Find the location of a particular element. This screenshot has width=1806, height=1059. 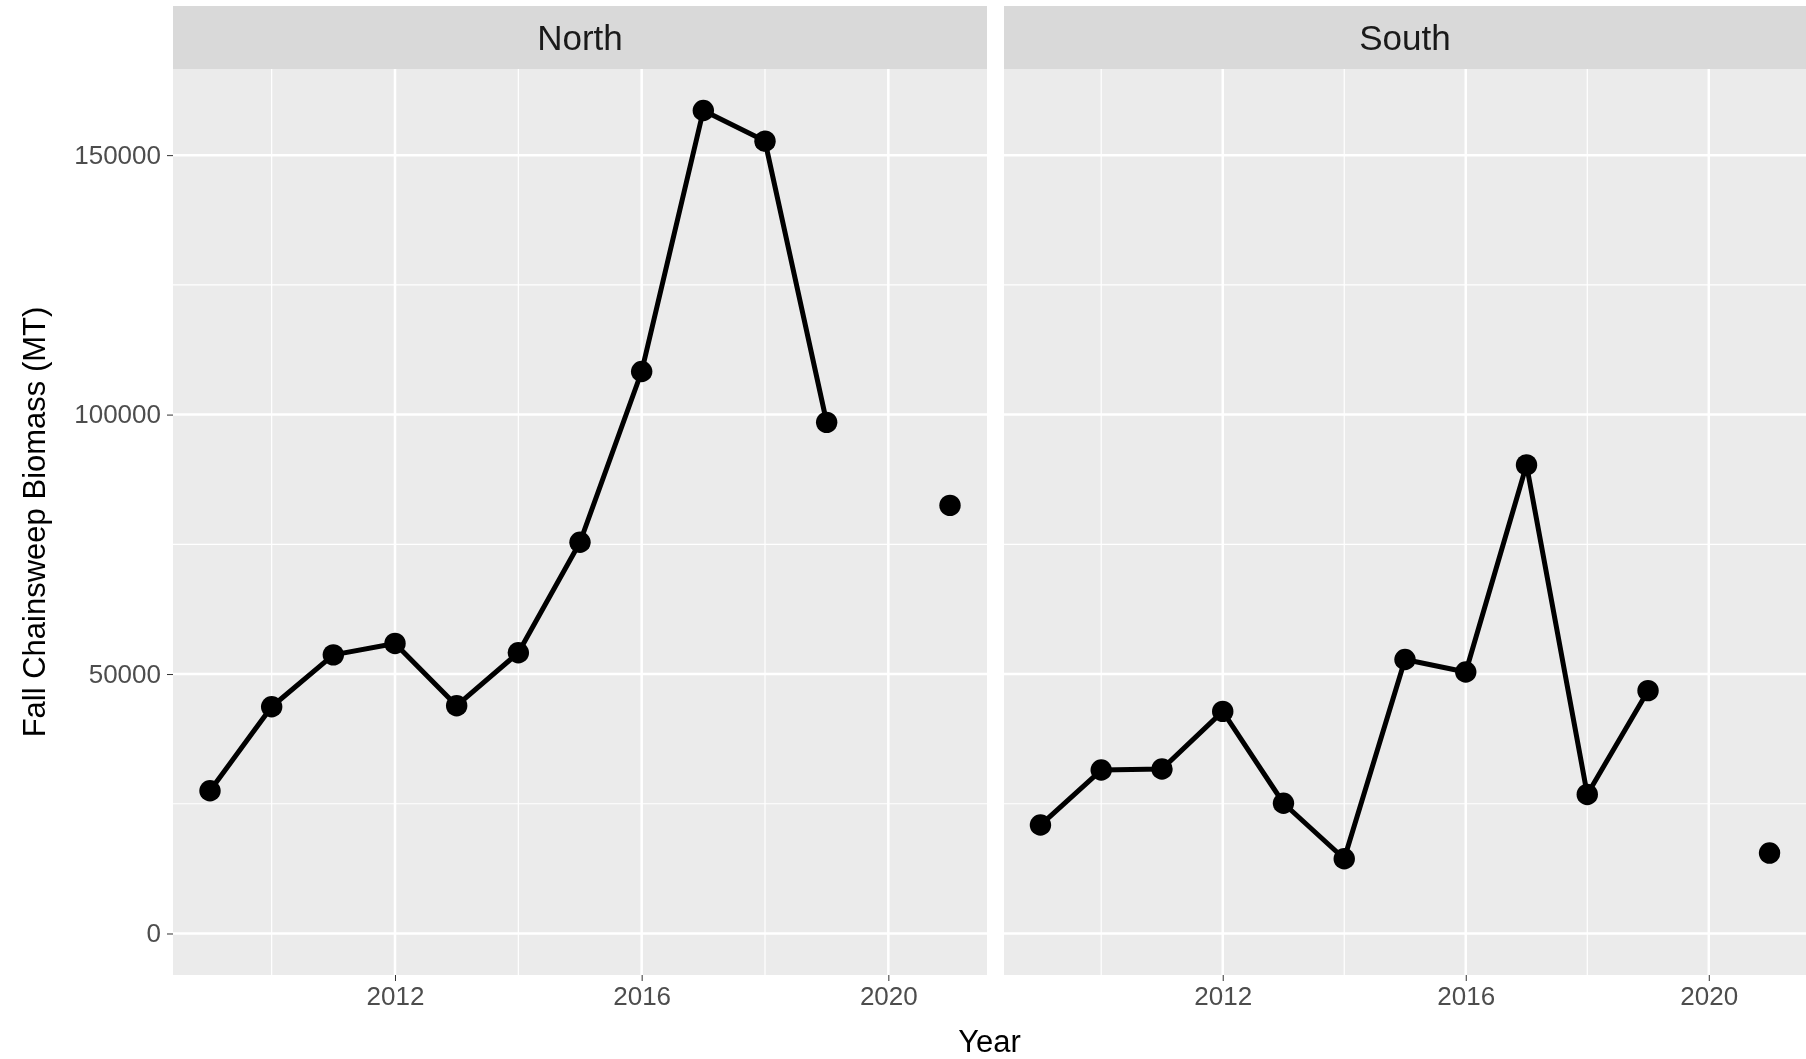

y-tick-label: 50000 is located at coordinates (124, 673).